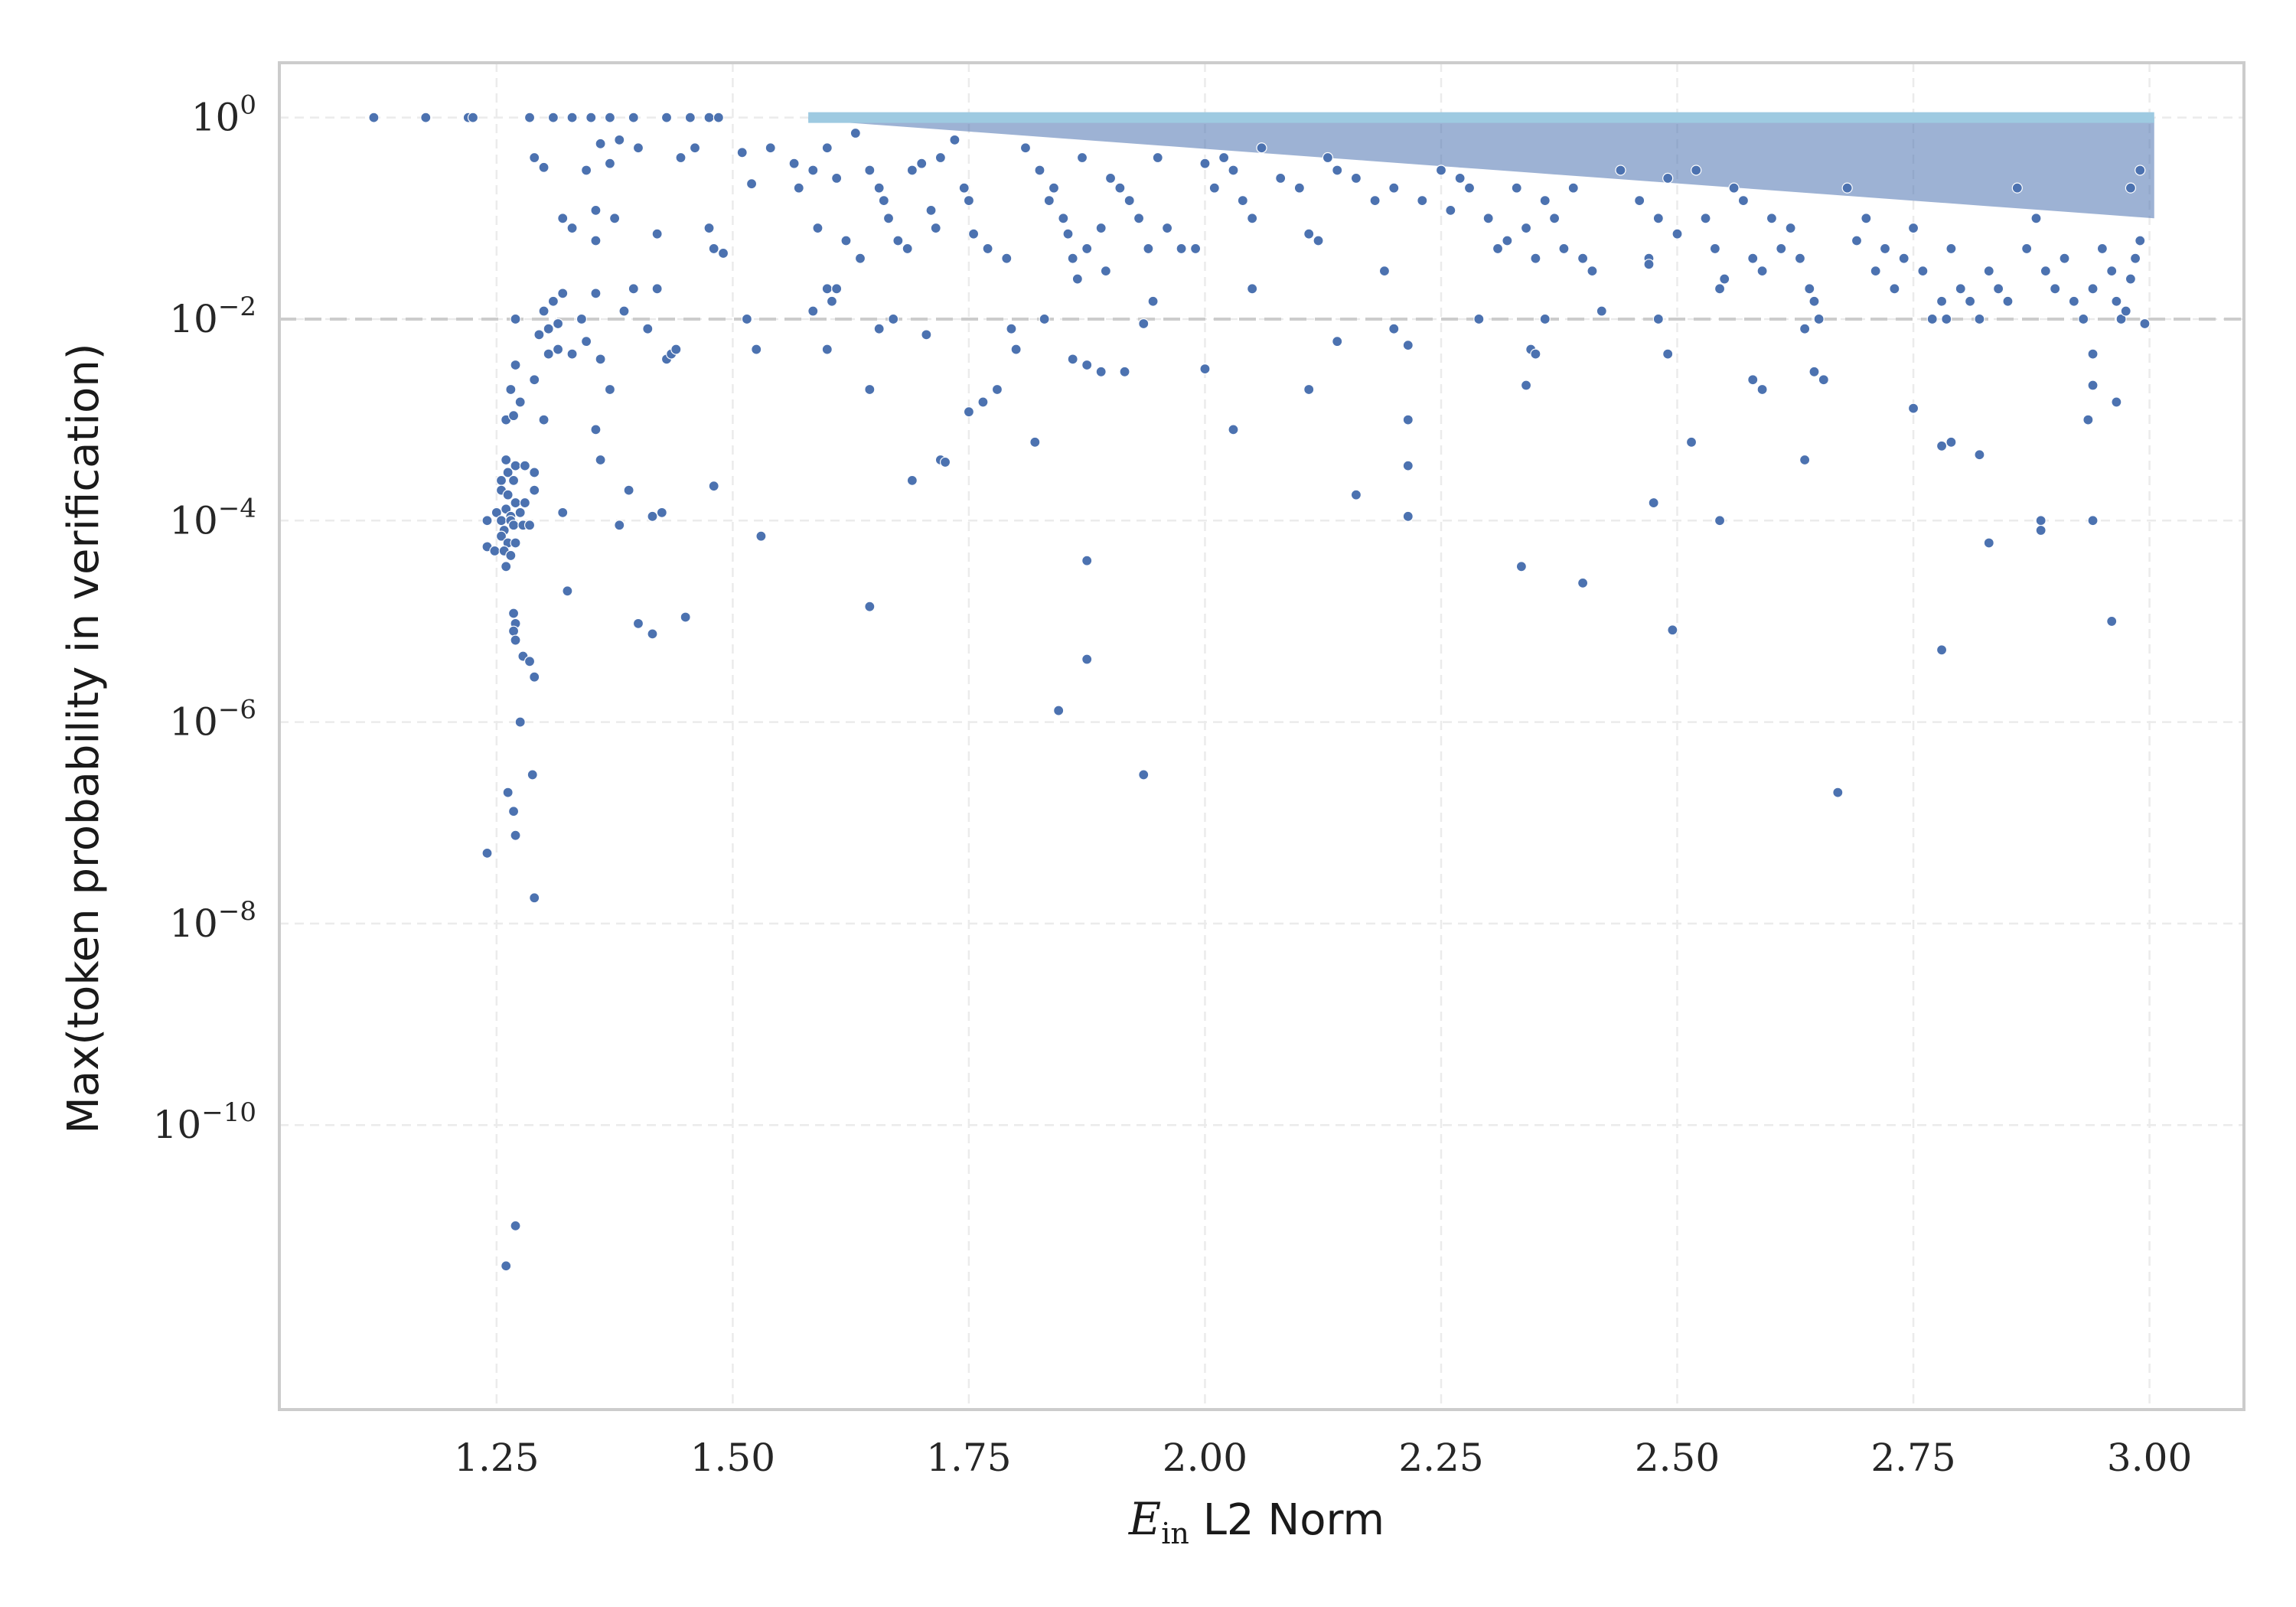 The width and height of the screenshot is (2296, 1607). I want to click on x-tick-label: 2.50, so click(1677, 1458).